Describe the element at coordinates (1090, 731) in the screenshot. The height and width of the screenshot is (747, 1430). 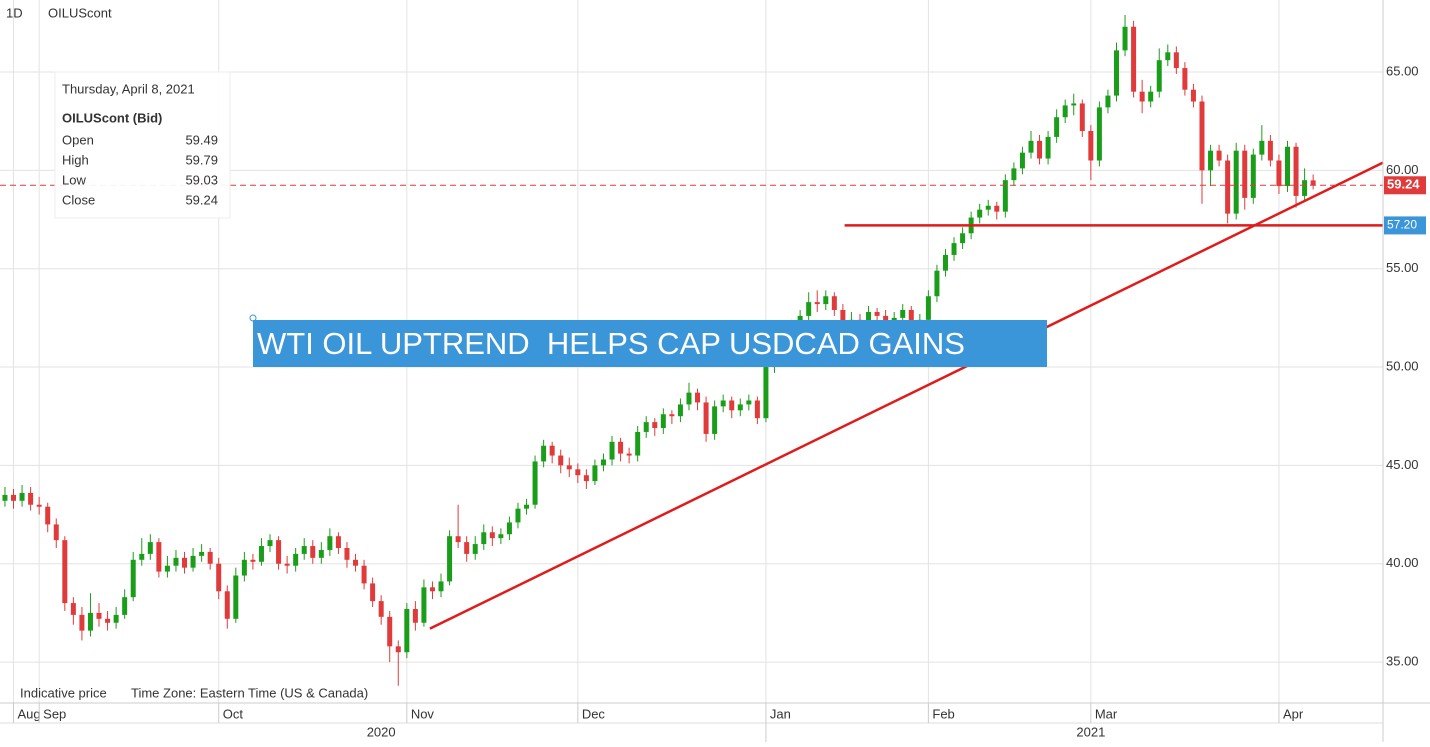
I see `year-label: 2021` at that location.